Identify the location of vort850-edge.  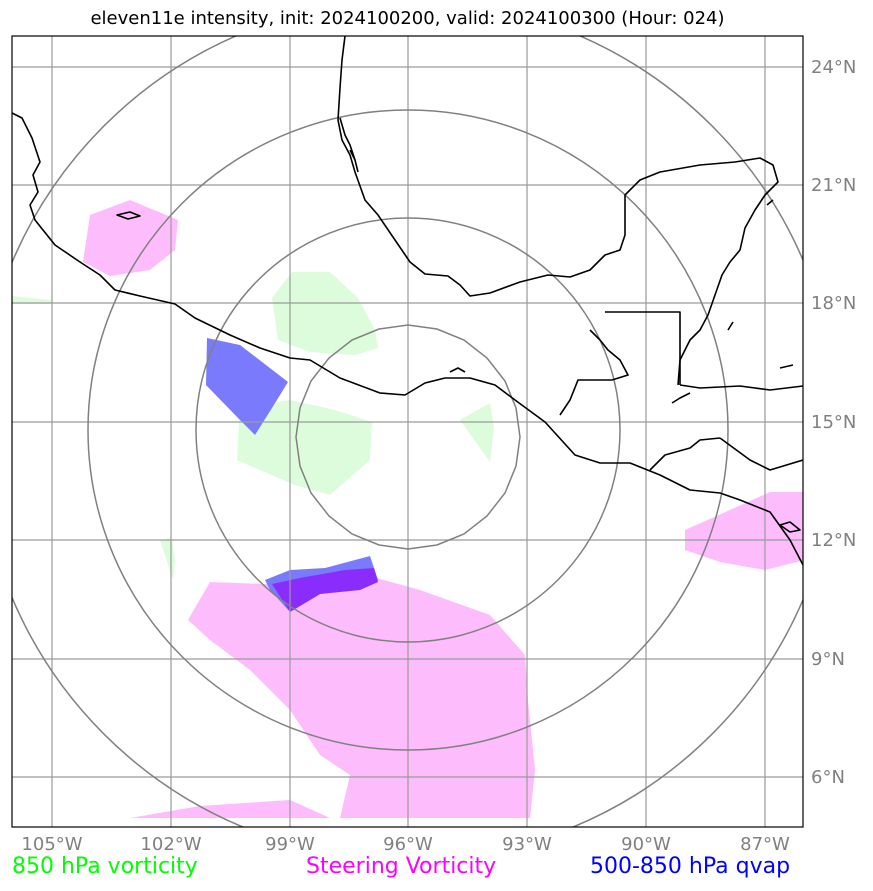
(32, 300).